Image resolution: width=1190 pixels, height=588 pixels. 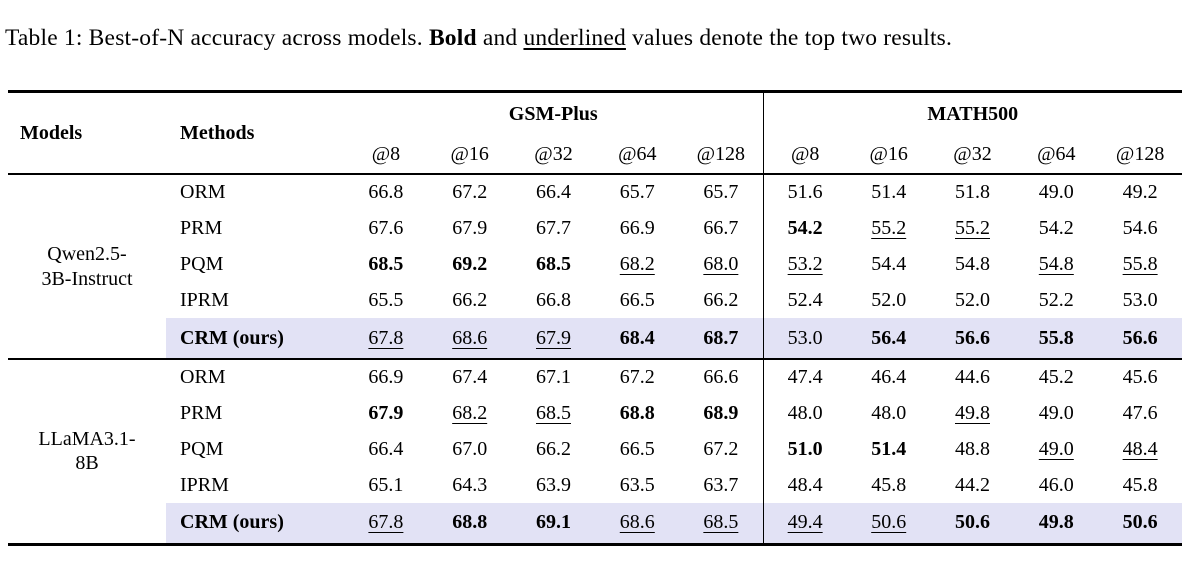 I want to click on caption-underlined-word: underlined, so click(x=574, y=38).